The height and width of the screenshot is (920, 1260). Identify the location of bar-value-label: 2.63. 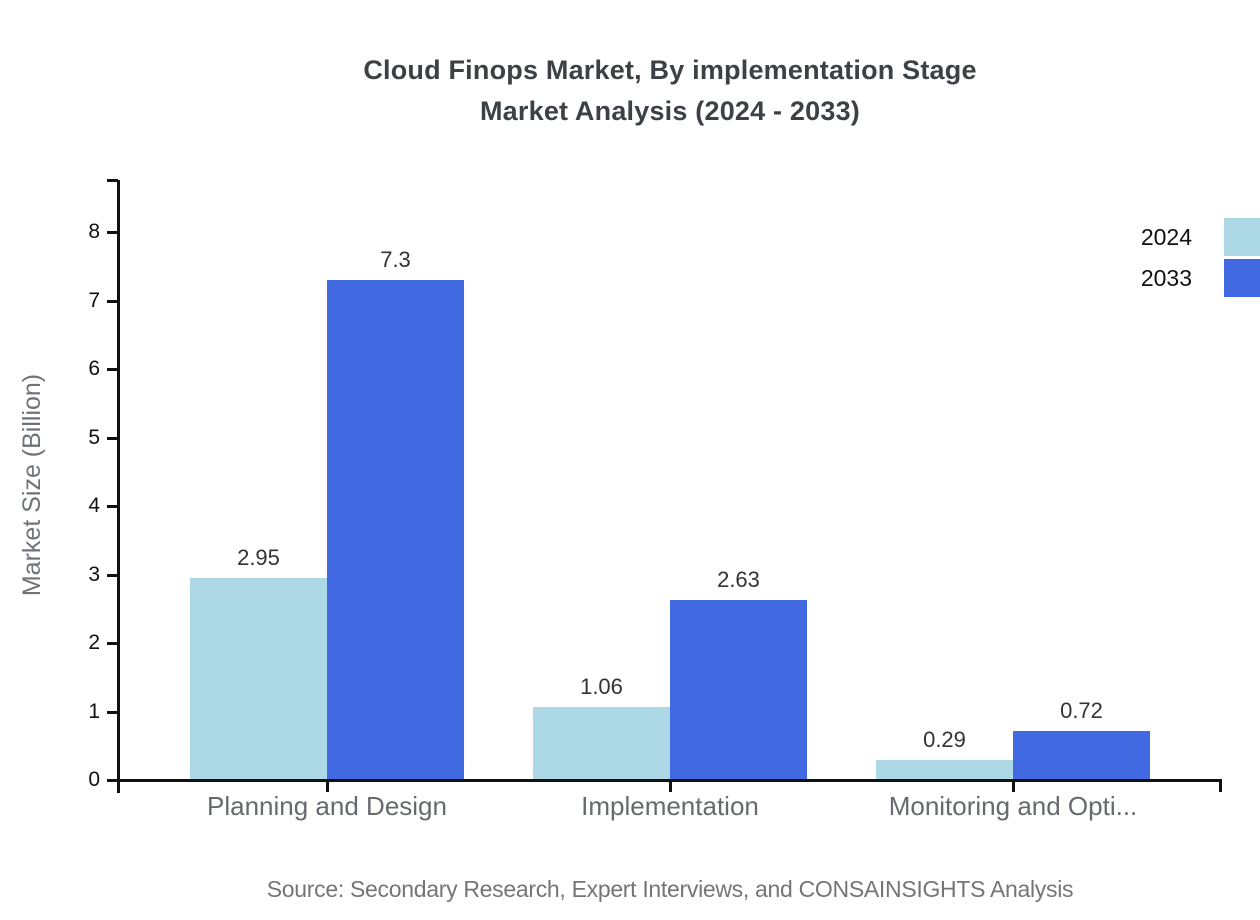
(738, 579).